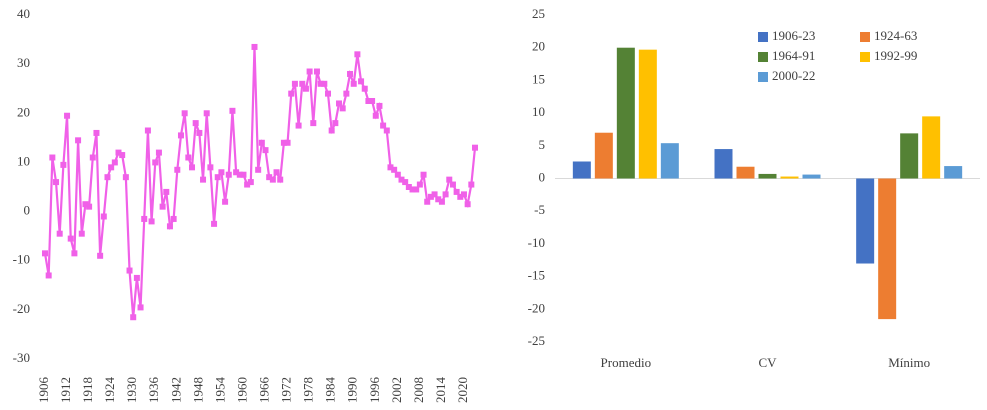 This screenshot has height=410, width=987. What do you see at coordinates (909, 362) in the screenshot?
I see `x-tick-label: Mínimo` at bounding box center [909, 362].